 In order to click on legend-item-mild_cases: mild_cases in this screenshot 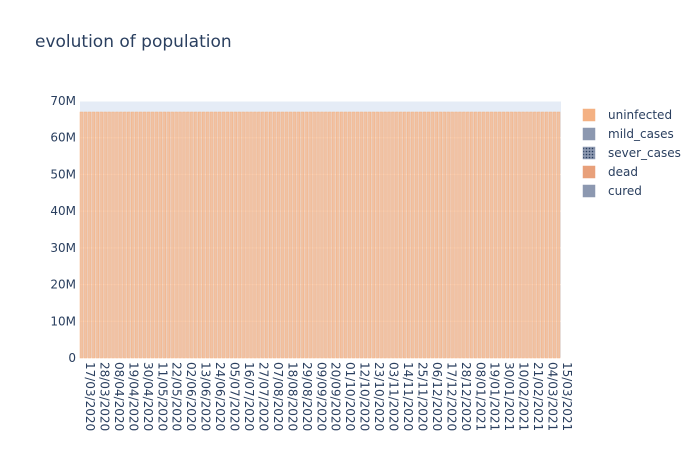, I will do `click(628, 134)`.